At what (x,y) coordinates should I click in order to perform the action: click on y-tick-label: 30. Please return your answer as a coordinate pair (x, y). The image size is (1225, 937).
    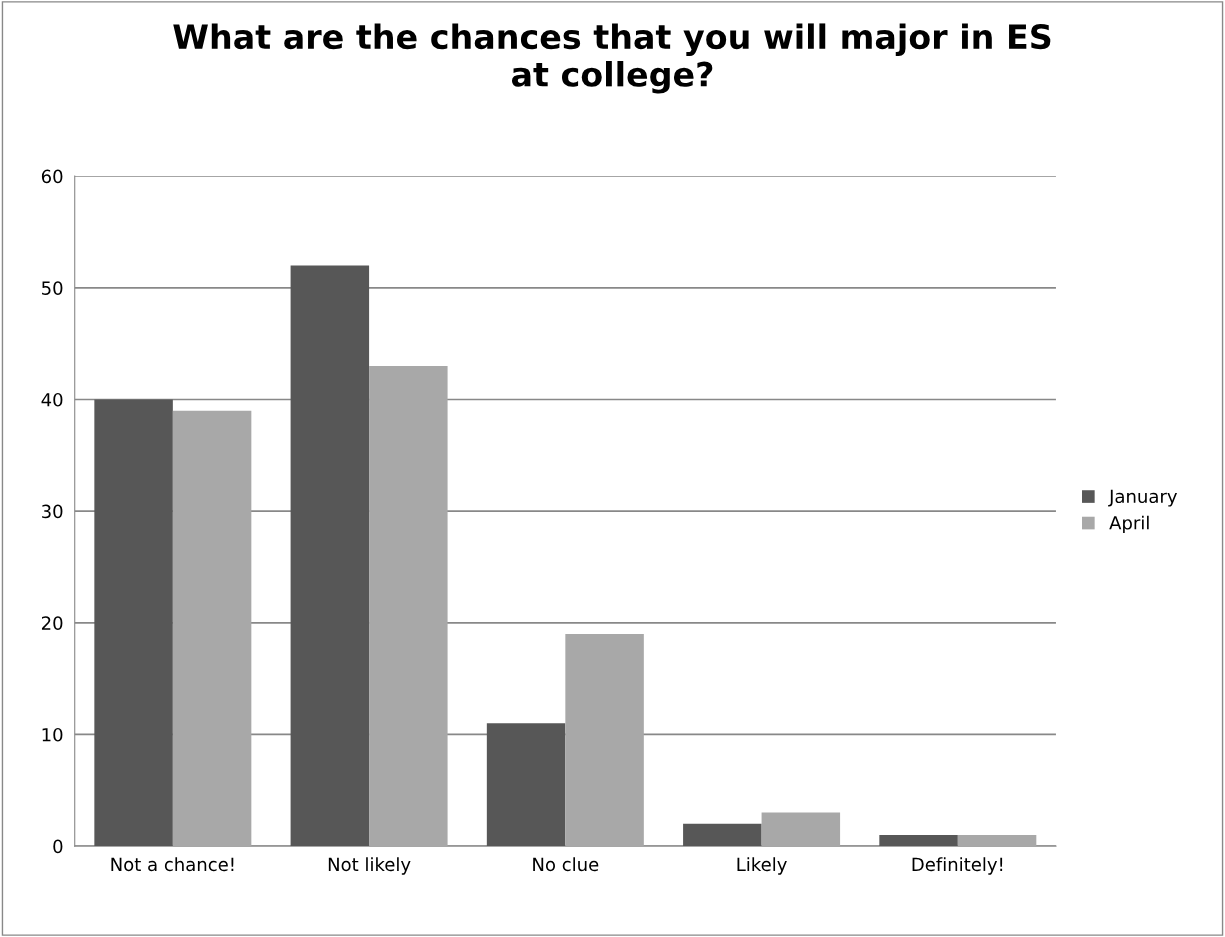
    Looking at the image, I should click on (52, 511).